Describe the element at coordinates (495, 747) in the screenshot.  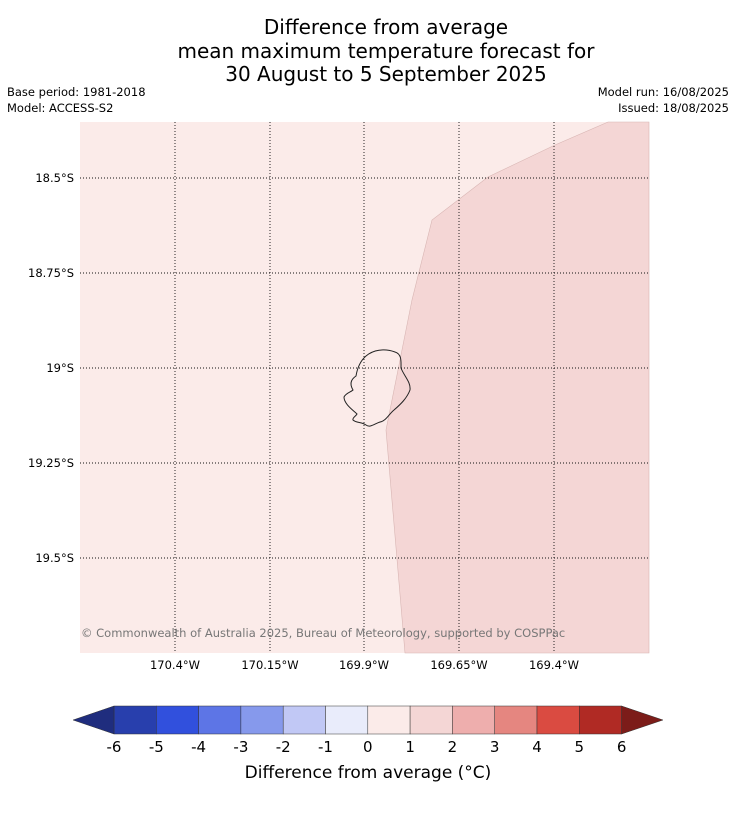
I see `colorbar-tick-label: 3` at that location.